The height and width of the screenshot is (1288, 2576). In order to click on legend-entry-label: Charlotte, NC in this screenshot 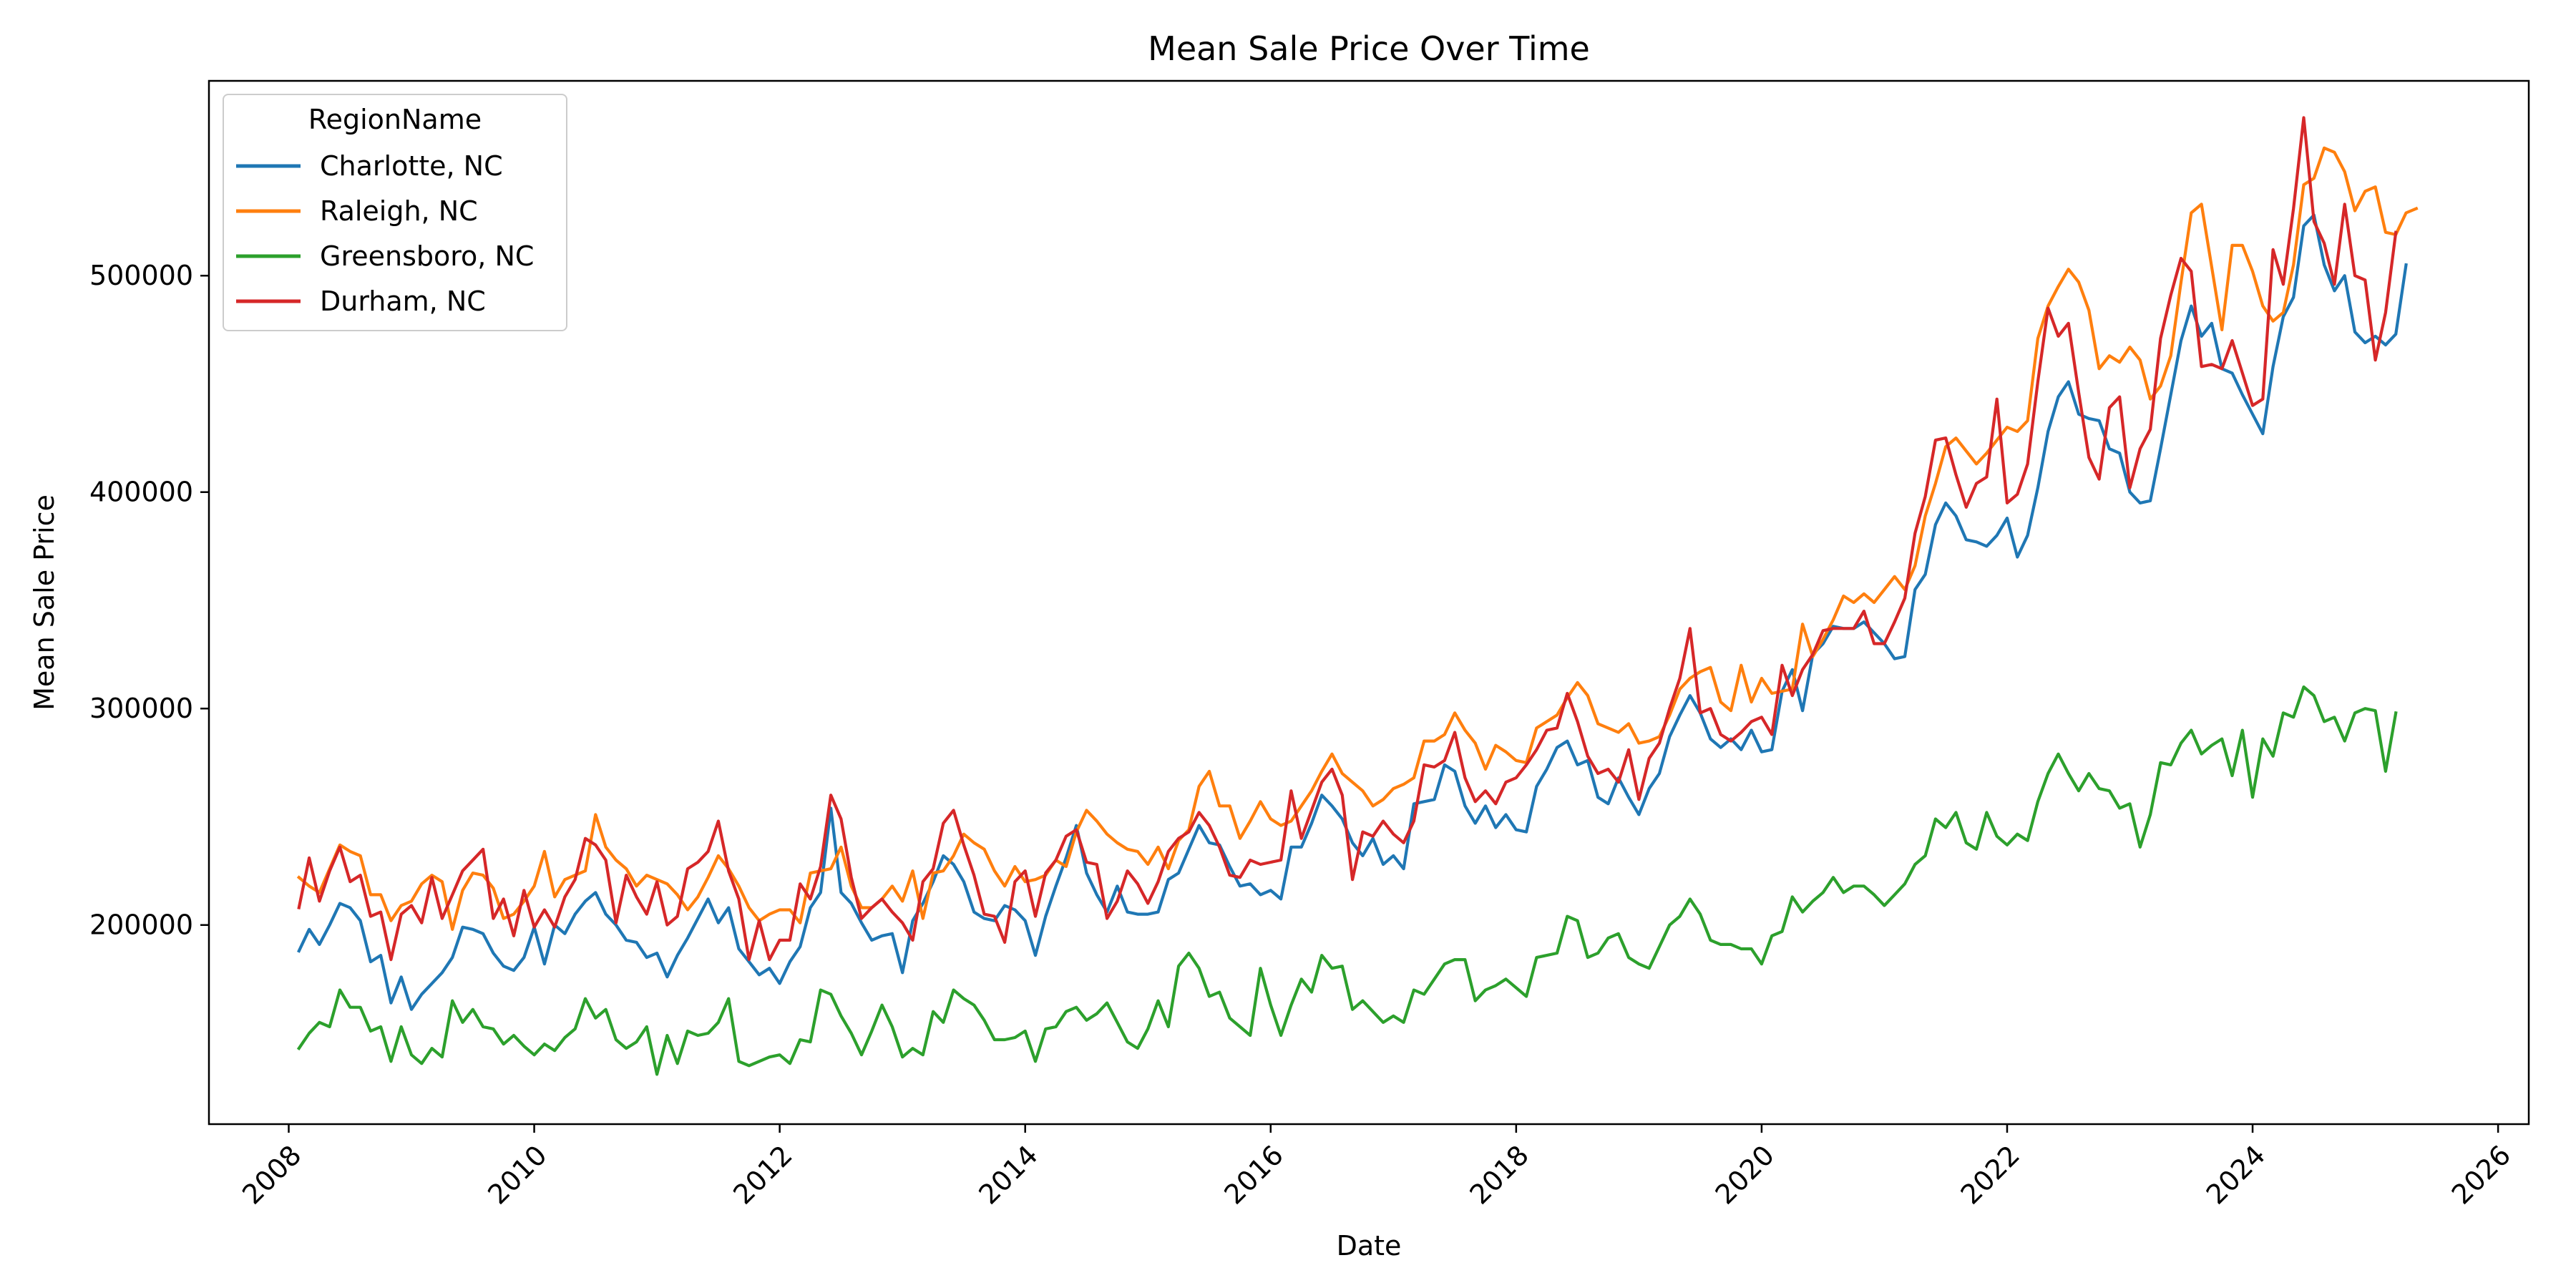, I will do `click(411, 166)`.